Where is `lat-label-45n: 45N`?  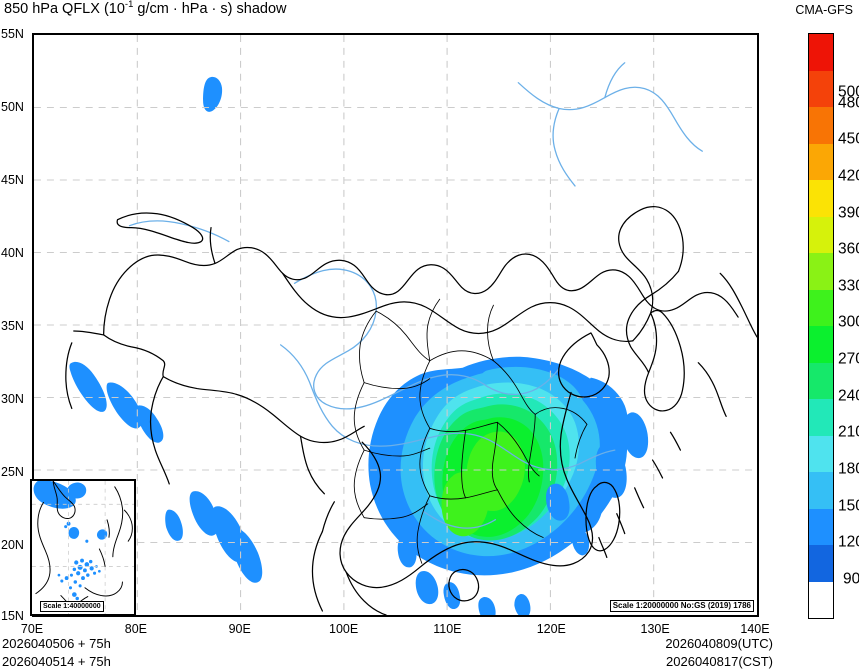 lat-label-45n: 45N is located at coordinates (12, 180).